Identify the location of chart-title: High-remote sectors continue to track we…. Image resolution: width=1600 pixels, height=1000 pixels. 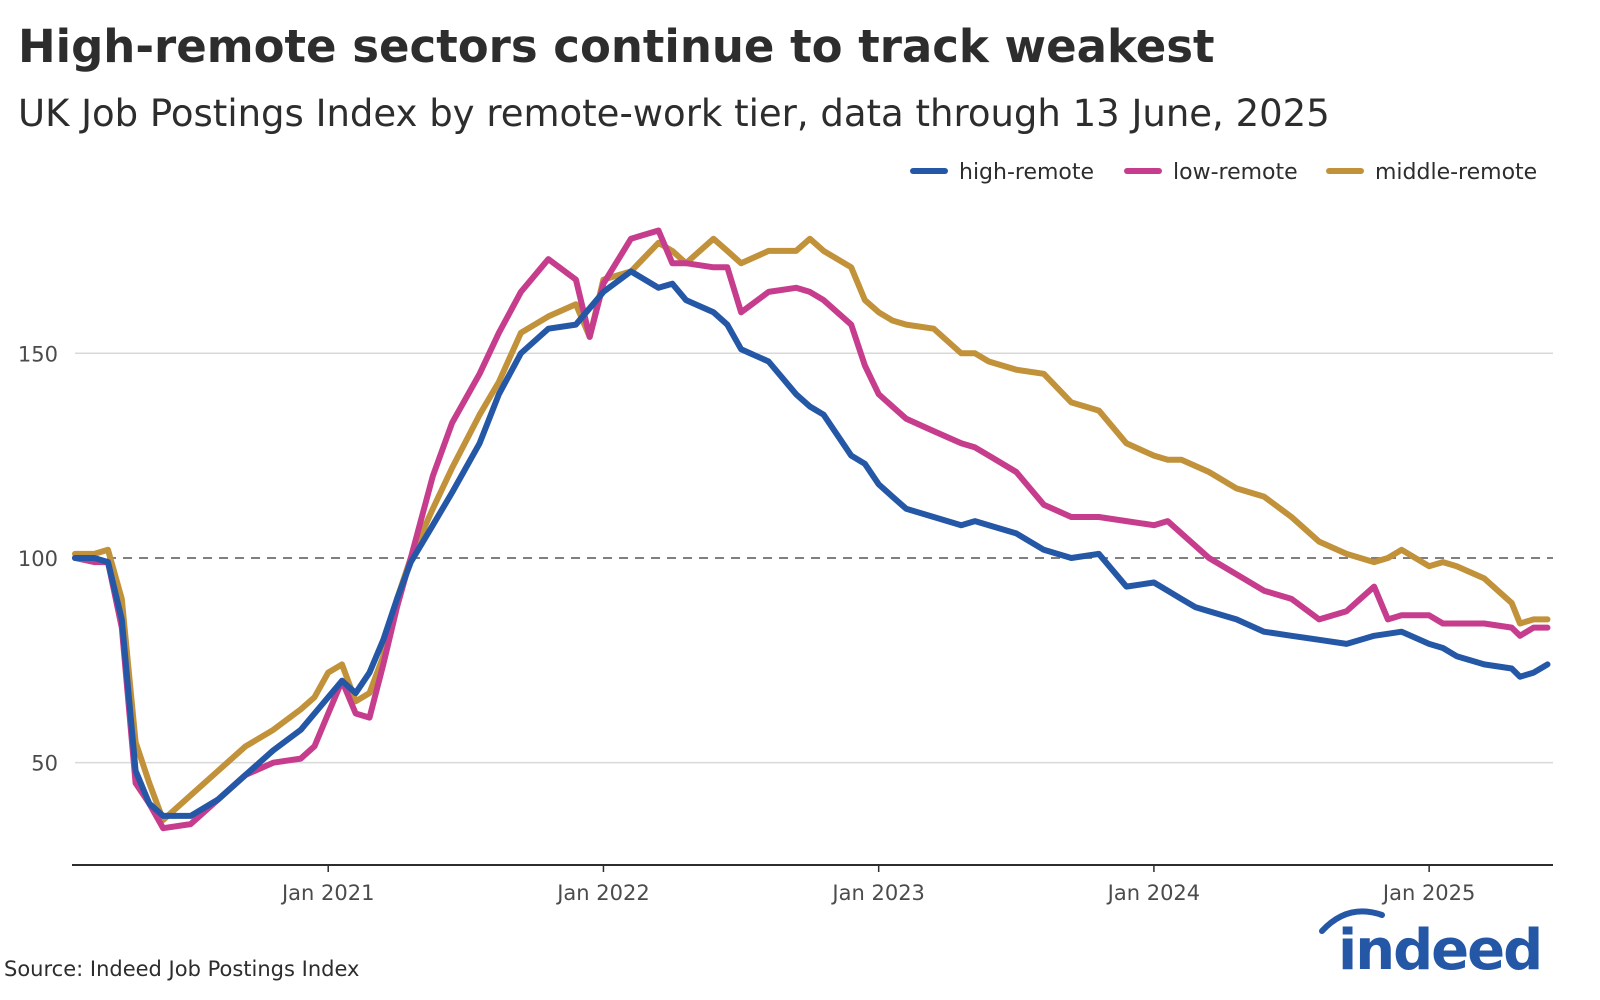
(616, 46).